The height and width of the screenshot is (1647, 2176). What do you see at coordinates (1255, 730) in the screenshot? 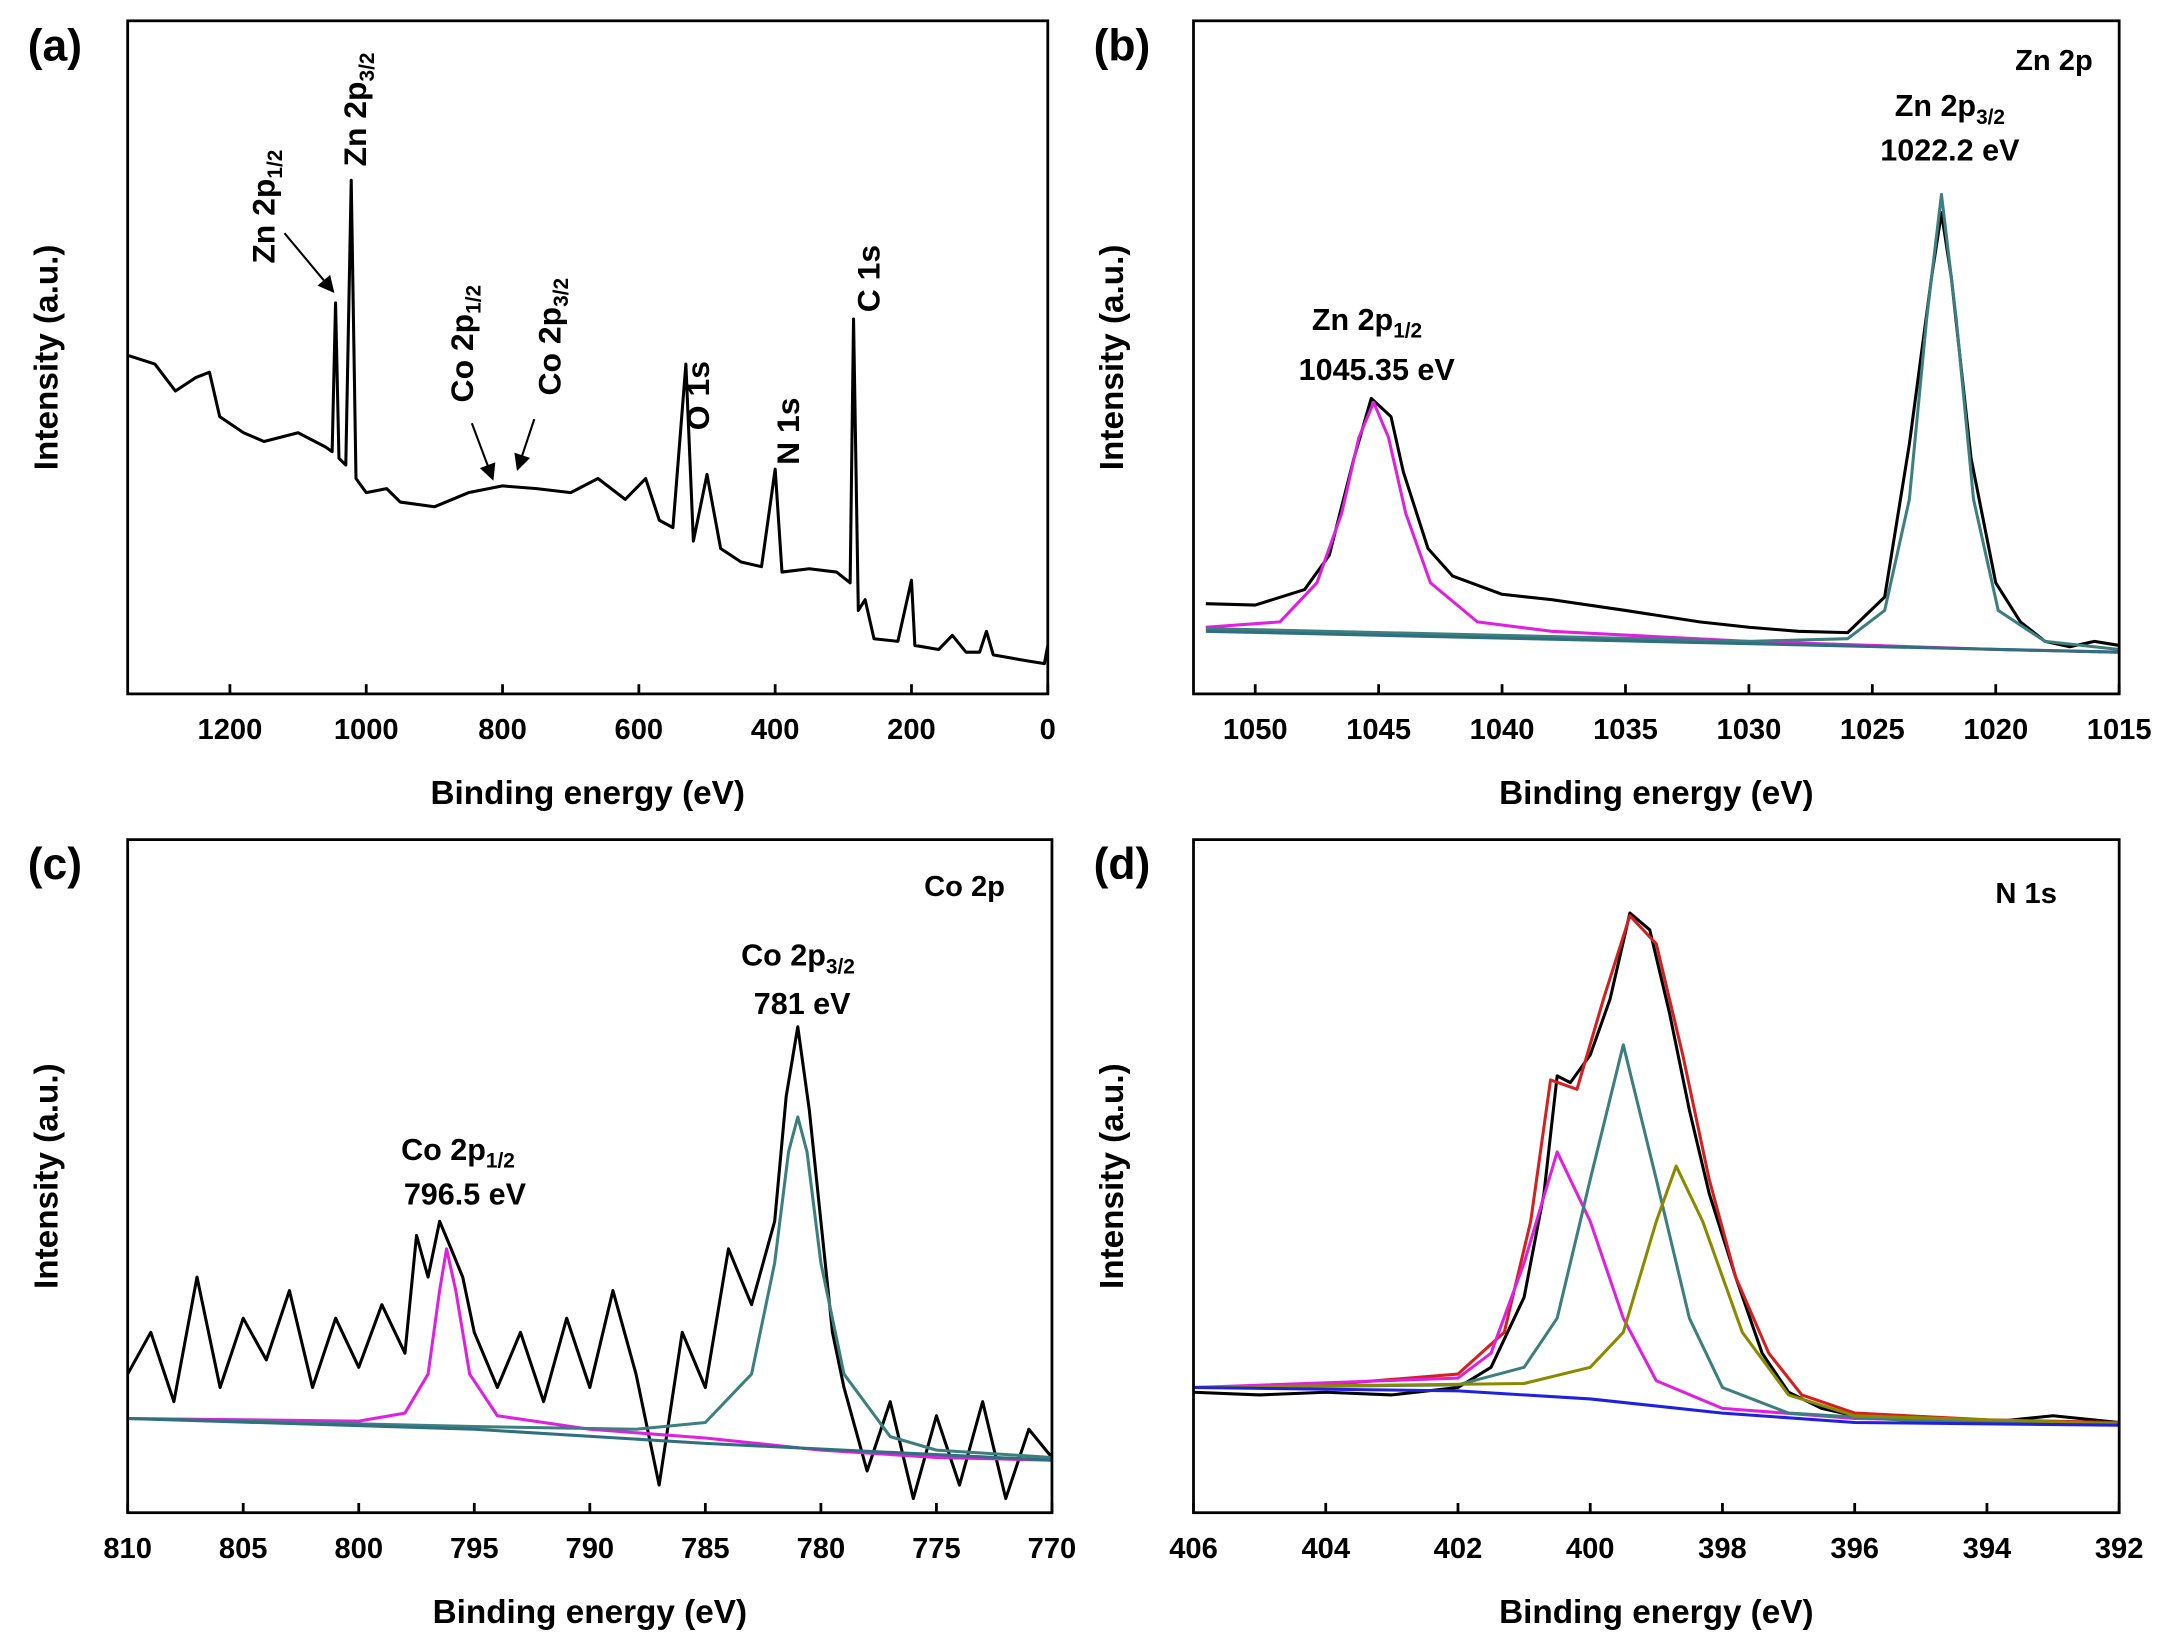
I see `x-tick-label: 1050` at bounding box center [1255, 730].